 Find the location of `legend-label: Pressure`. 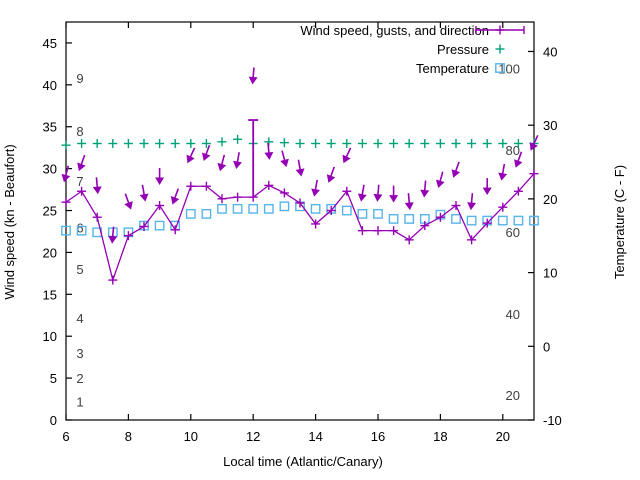

legend-label: Pressure is located at coordinates (463, 49).